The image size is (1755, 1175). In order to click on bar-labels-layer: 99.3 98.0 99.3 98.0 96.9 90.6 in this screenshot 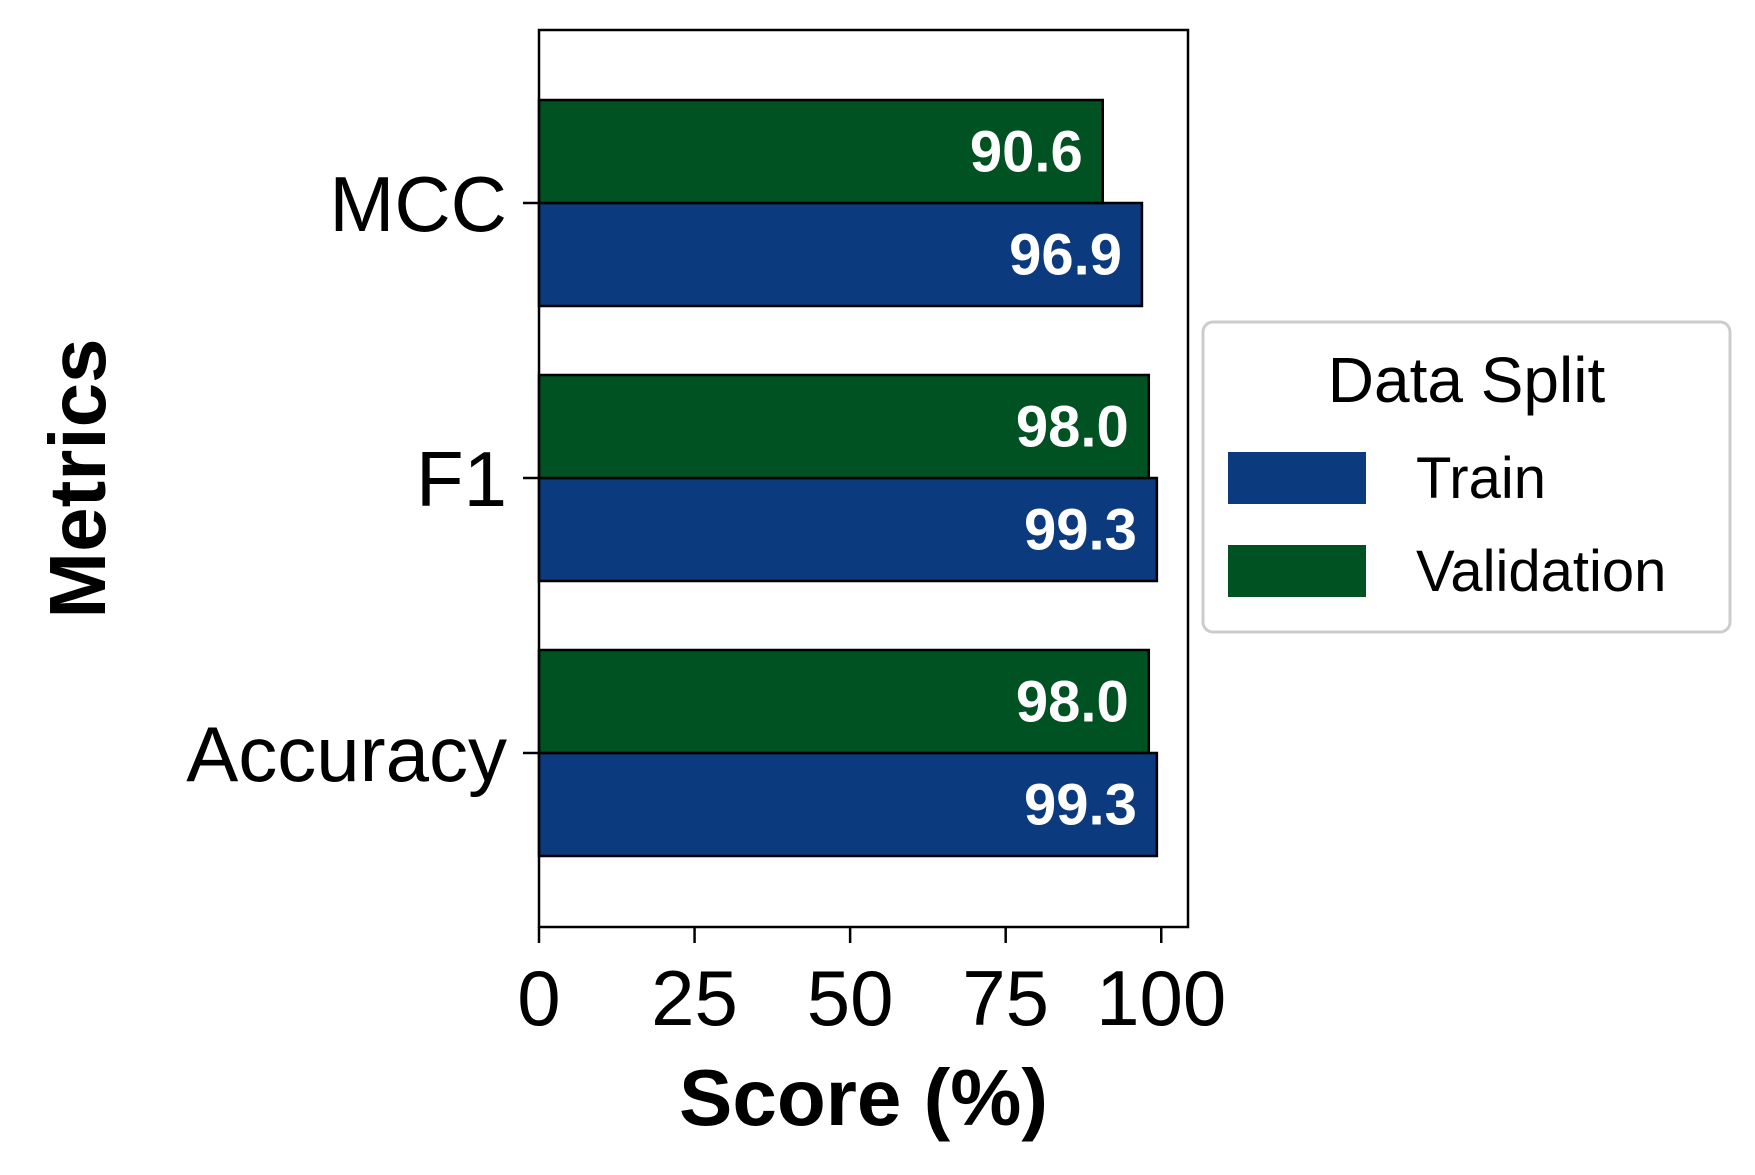, I will do `click(1053, 479)`.